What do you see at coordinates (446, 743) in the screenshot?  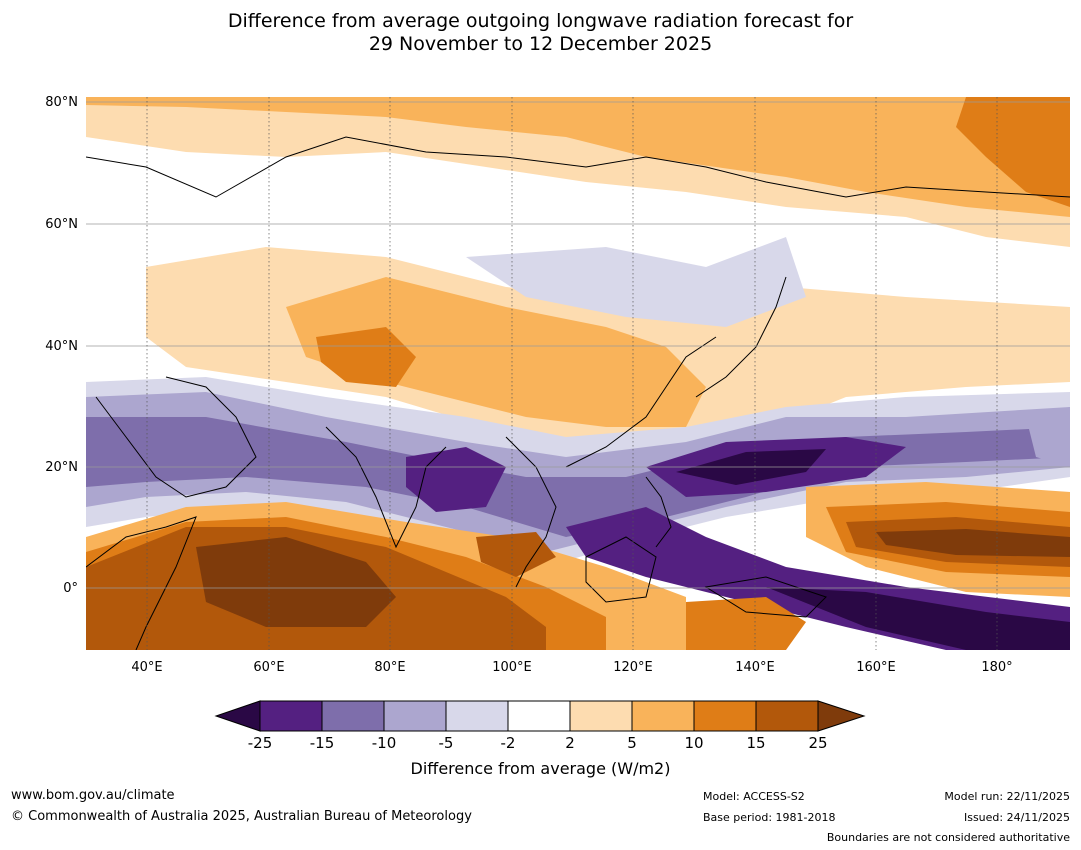 I see `colorbar-tick-minus-5: -5` at bounding box center [446, 743].